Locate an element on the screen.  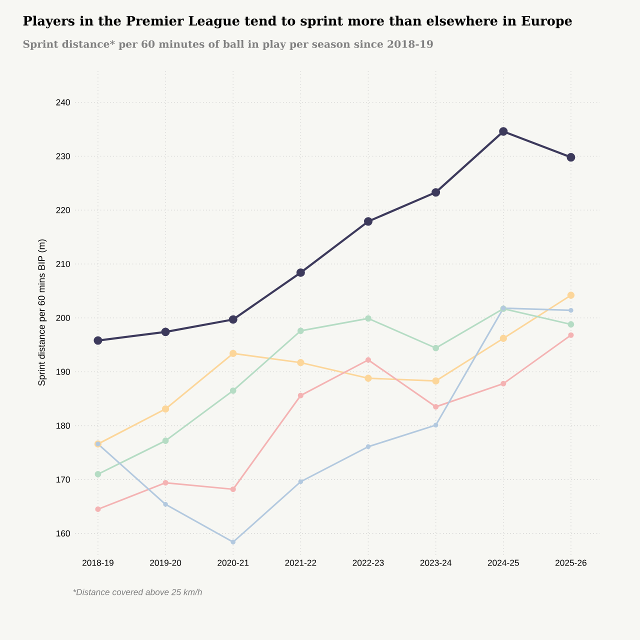
x-tick-label: 2022-23 is located at coordinates (368, 563).